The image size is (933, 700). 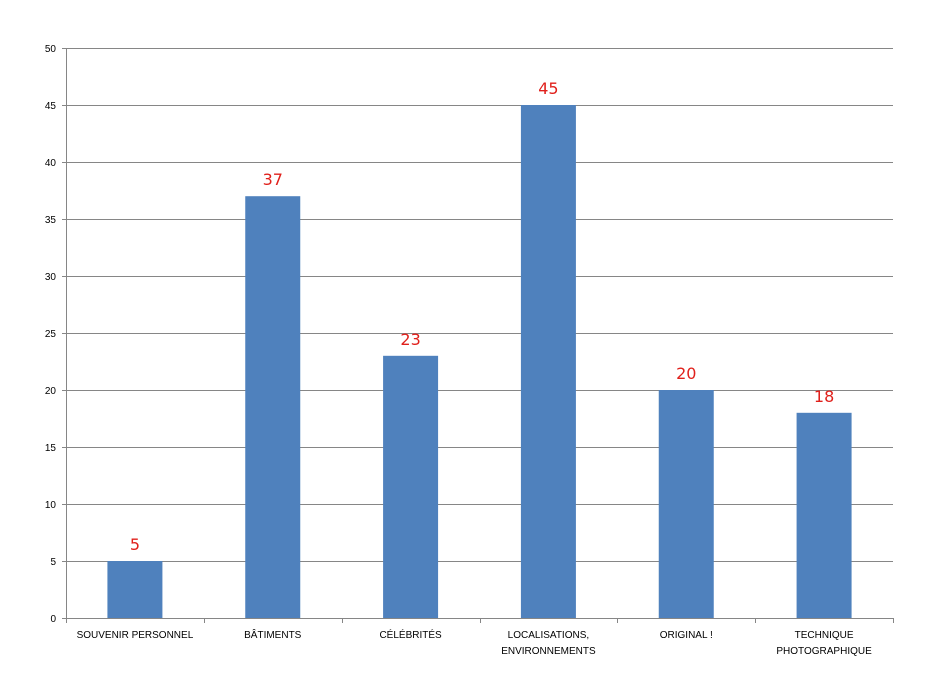 What do you see at coordinates (548, 88) in the screenshot?
I see `data-label: 45` at bounding box center [548, 88].